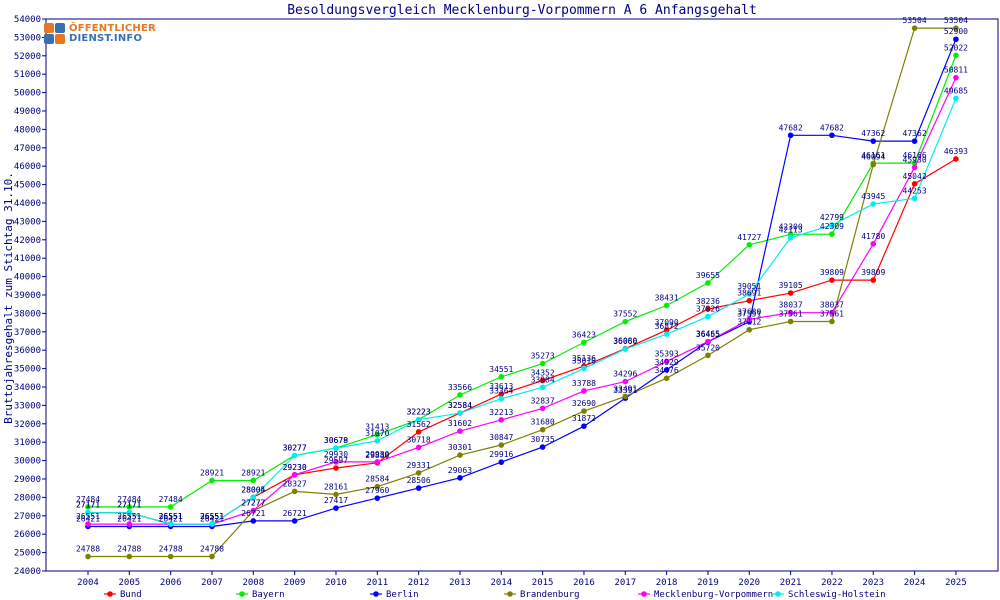 The image size is (1000, 600). Describe the element at coordinates (708, 301) in the screenshot. I see `data-label: 38236` at that location.